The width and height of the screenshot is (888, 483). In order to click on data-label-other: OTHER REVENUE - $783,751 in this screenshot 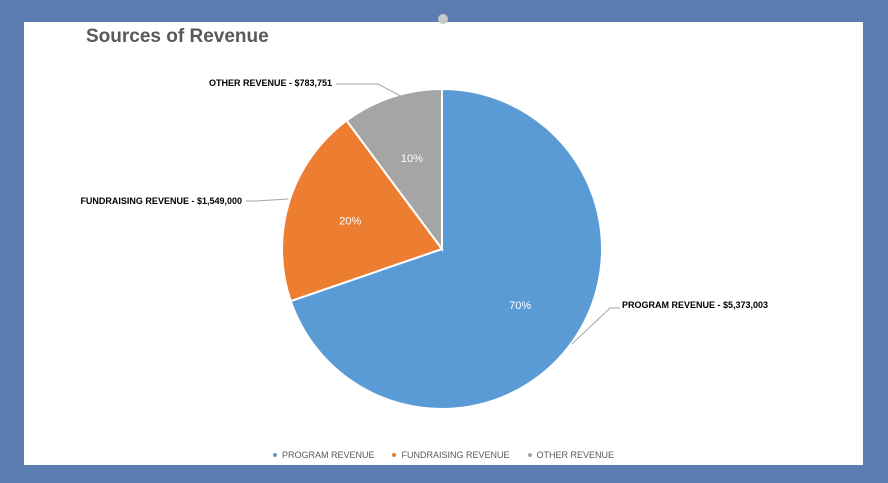, I will do `click(270, 83)`.